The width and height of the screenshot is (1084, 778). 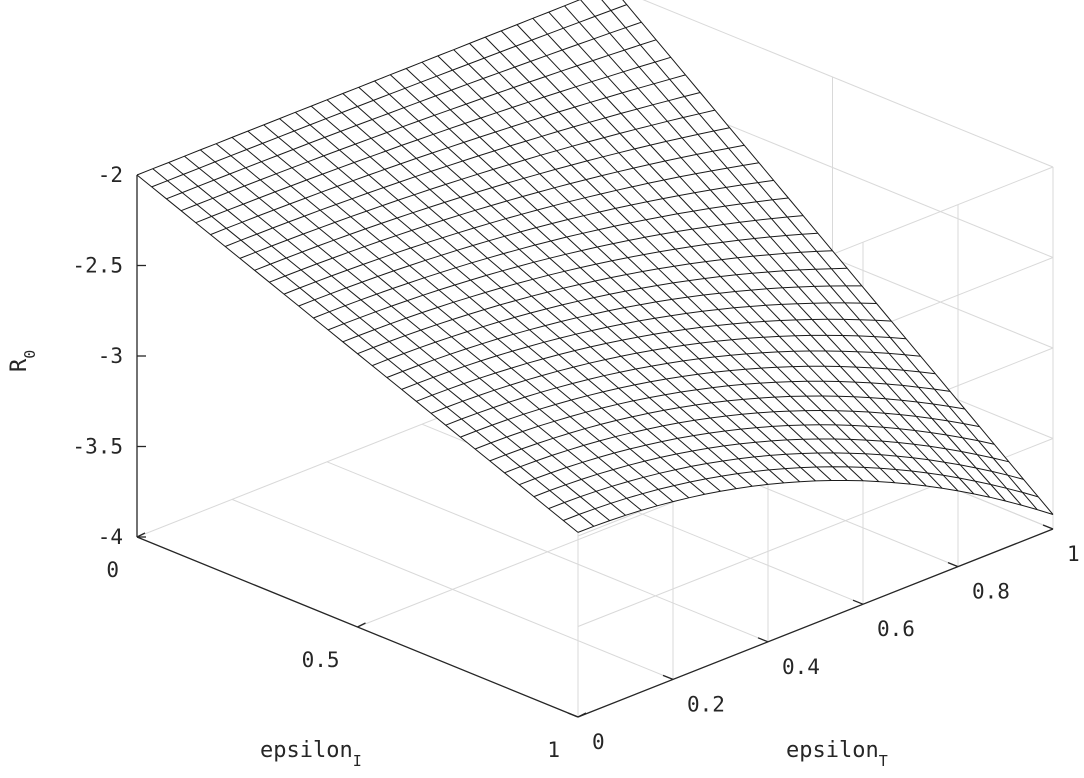 What do you see at coordinates (110, 175) in the screenshot?
I see `z-tick-label: -2` at bounding box center [110, 175].